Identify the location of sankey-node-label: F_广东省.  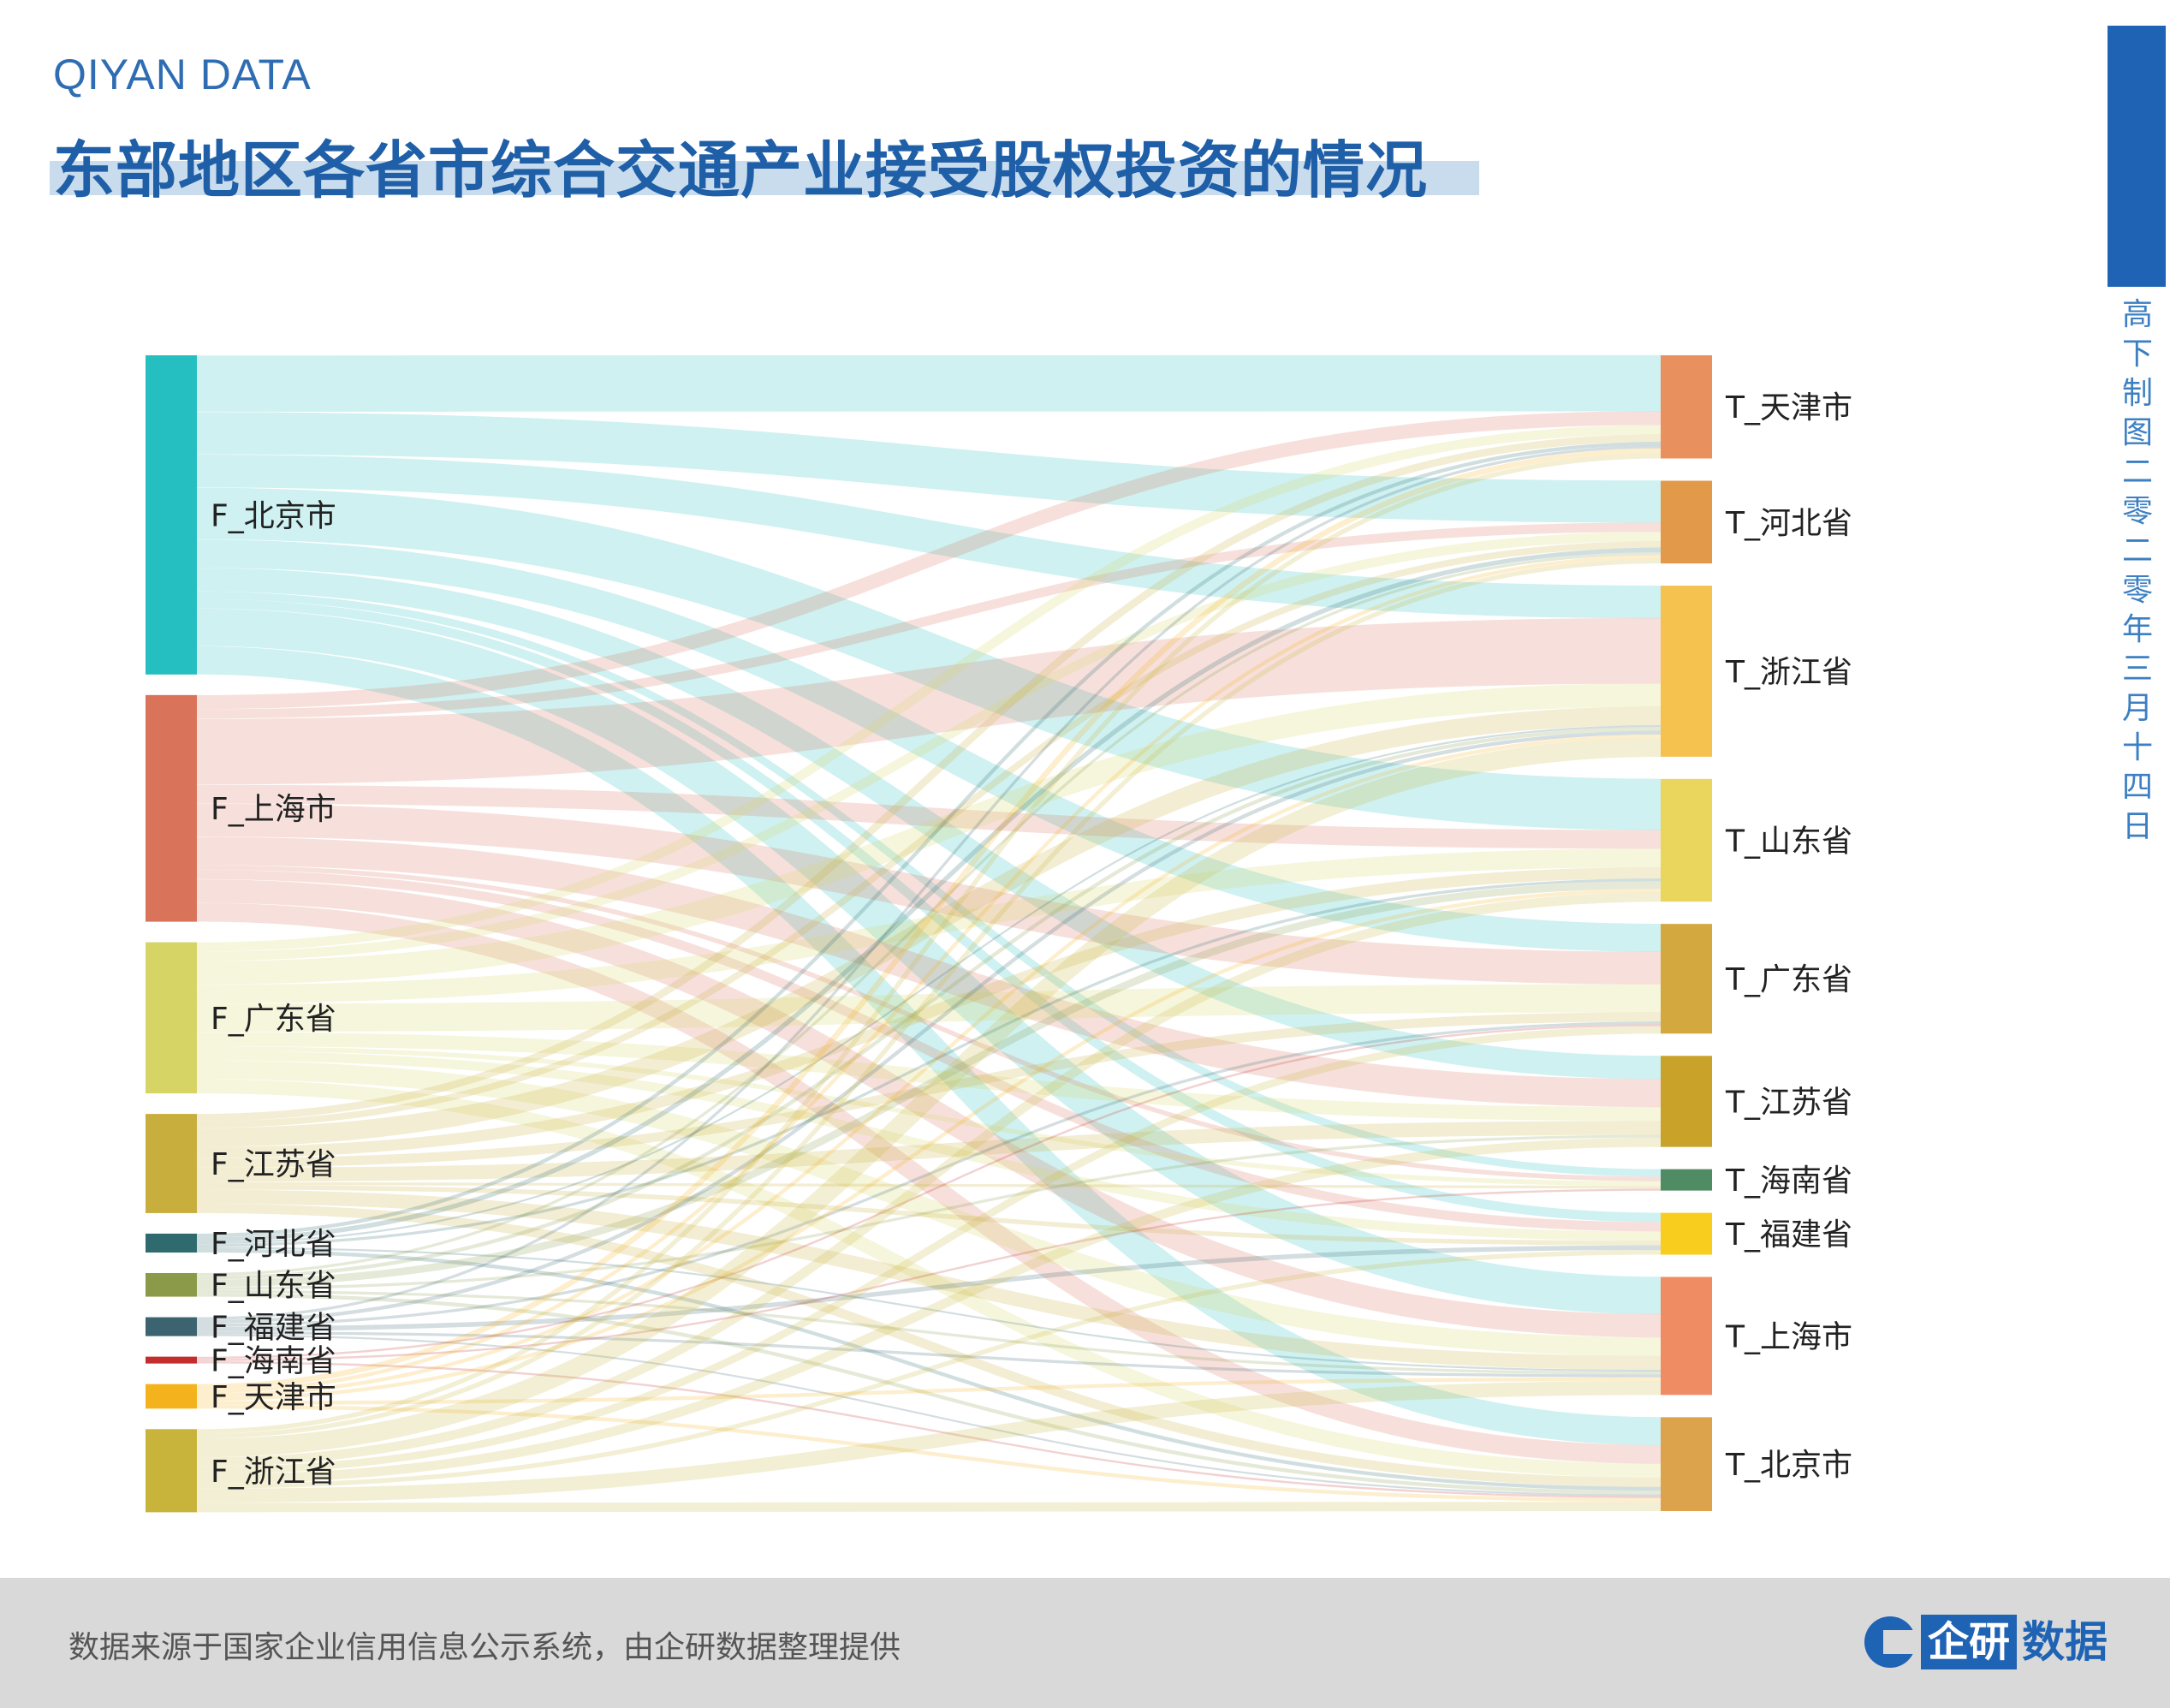
(274, 1019).